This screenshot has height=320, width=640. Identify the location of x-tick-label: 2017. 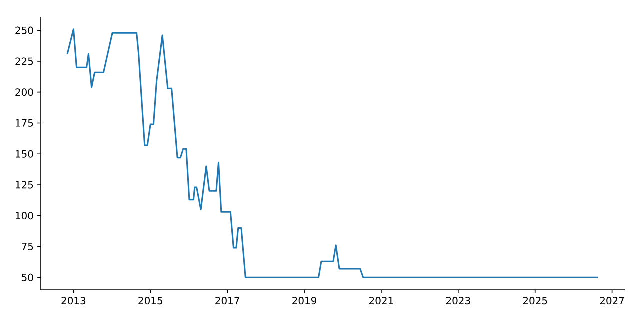
(228, 301).